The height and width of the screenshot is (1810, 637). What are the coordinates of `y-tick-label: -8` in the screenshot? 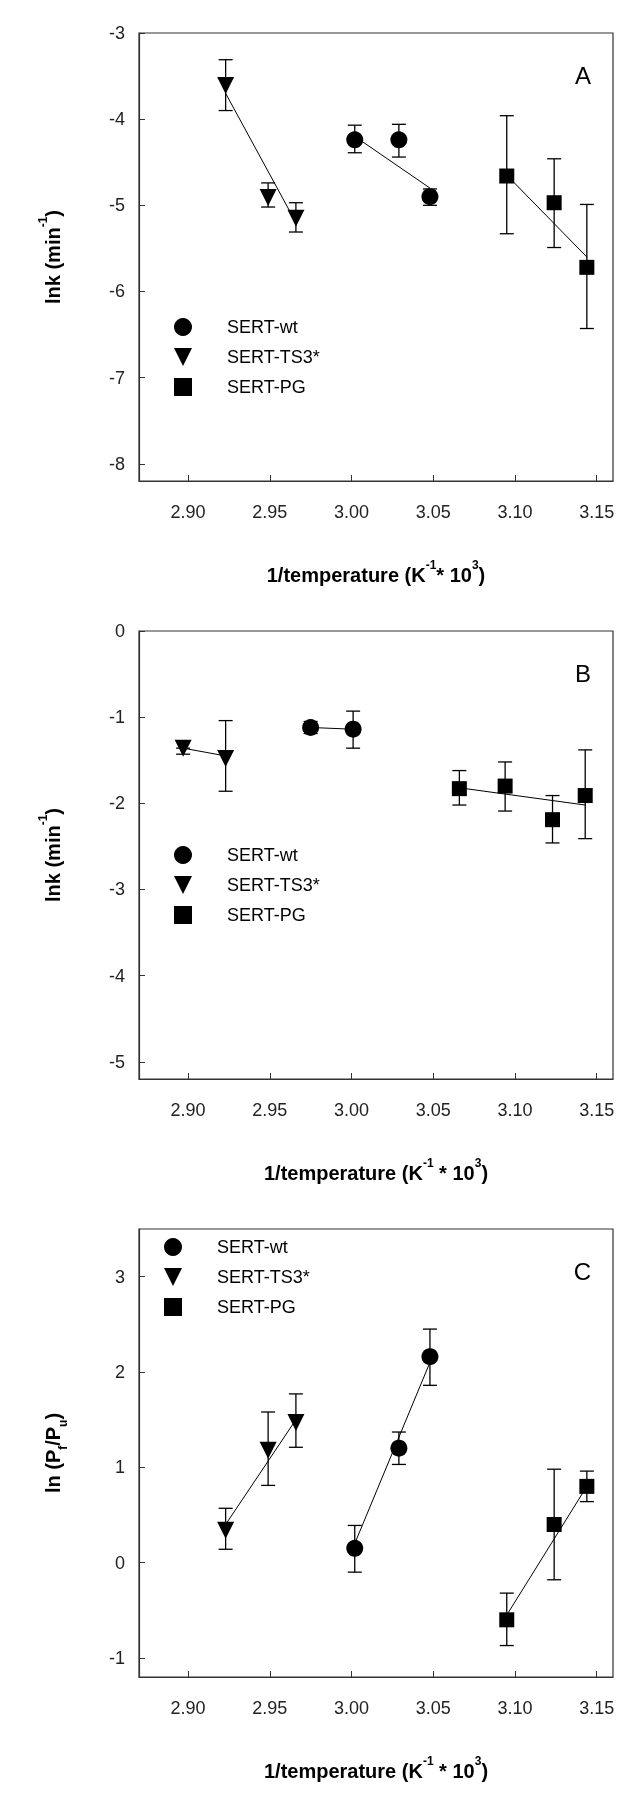 It's located at (116, 463).